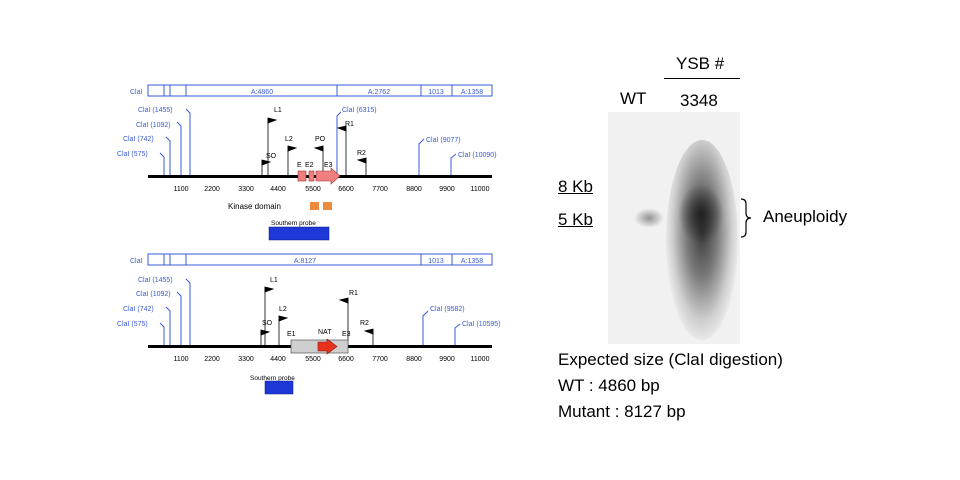 The image size is (960, 480). I want to click on wt-segment-1013: 1013, so click(436, 92).